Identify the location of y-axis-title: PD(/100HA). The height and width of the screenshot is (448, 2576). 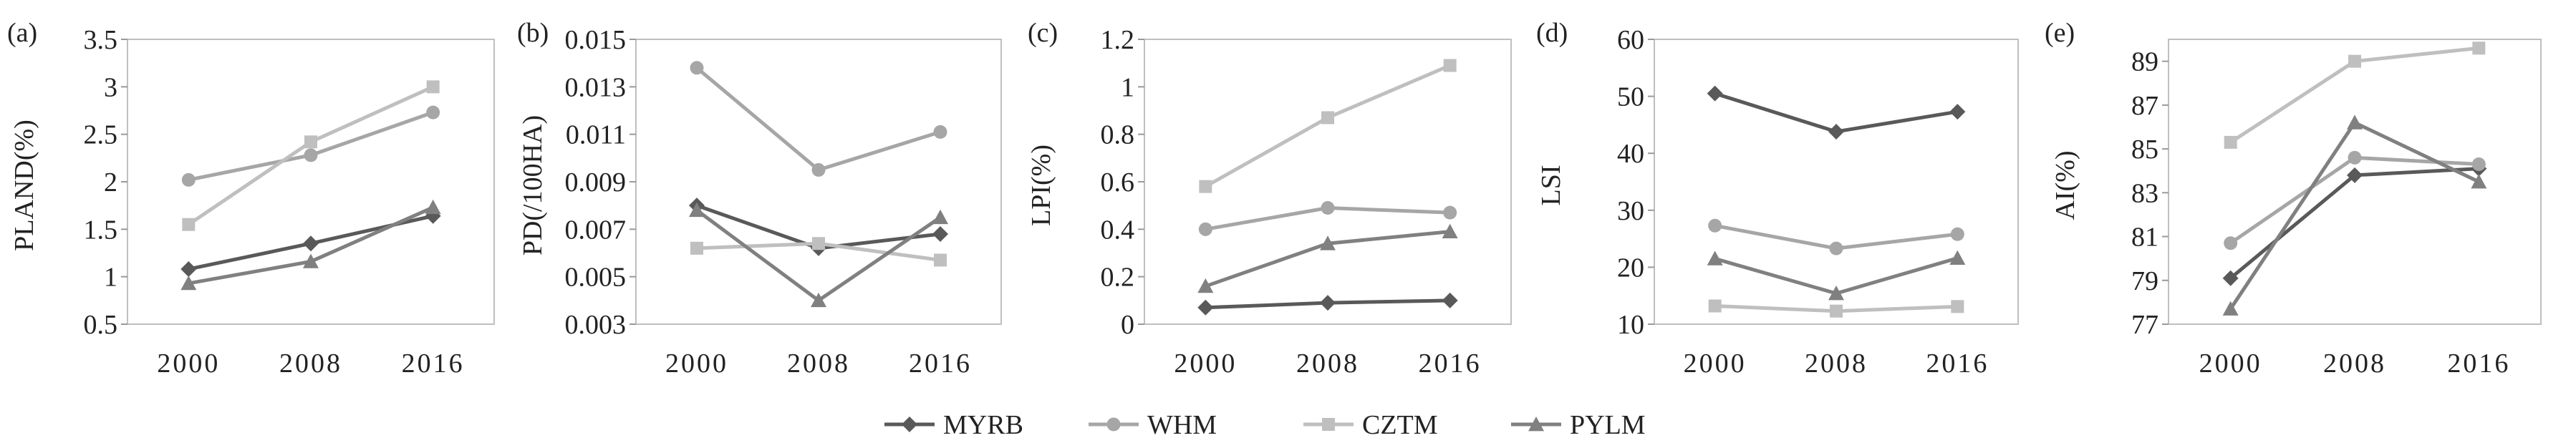
(533, 185).